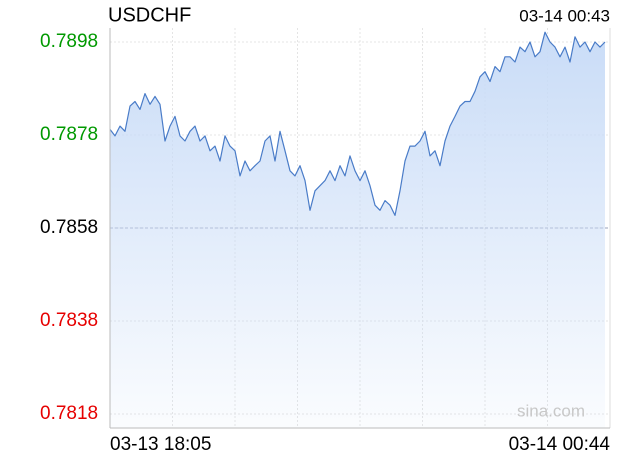 The image size is (620, 465). I want to click on y-tick-label: 0.7858, so click(69, 227).